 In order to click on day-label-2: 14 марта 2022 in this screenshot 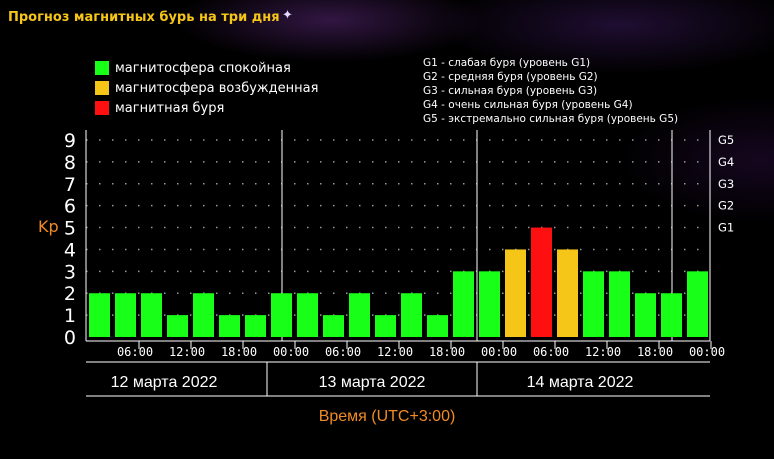, I will do `click(580, 382)`.